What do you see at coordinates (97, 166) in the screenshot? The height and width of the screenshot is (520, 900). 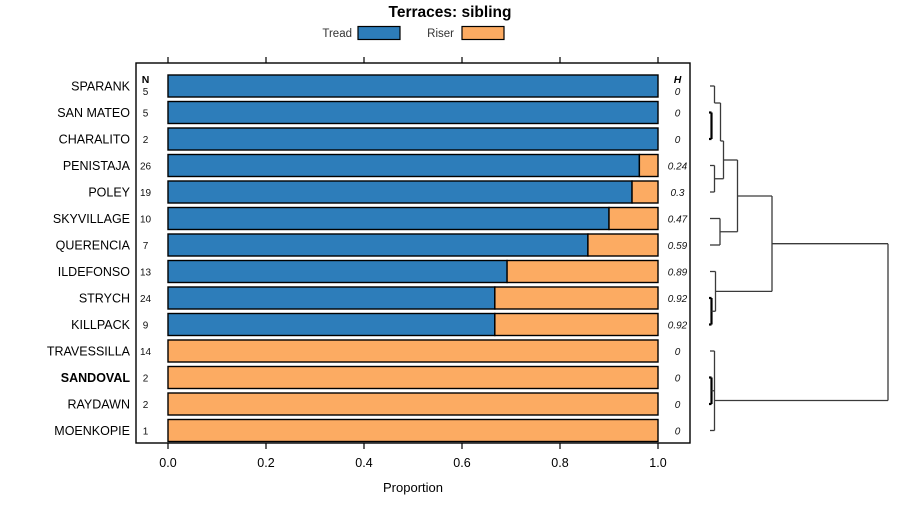 I see `site-label: PENISTAJA` at bounding box center [97, 166].